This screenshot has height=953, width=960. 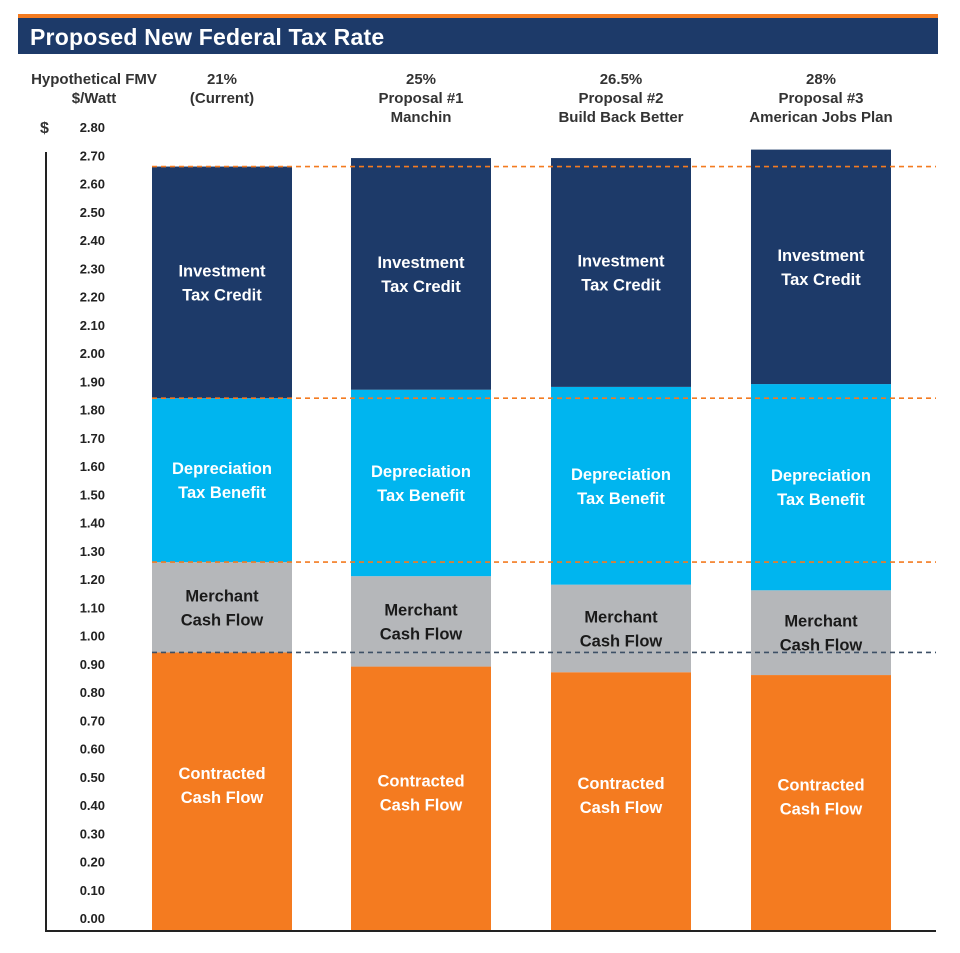 What do you see at coordinates (92, 212) in the screenshot?
I see `y-tick-label: 2.50` at bounding box center [92, 212].